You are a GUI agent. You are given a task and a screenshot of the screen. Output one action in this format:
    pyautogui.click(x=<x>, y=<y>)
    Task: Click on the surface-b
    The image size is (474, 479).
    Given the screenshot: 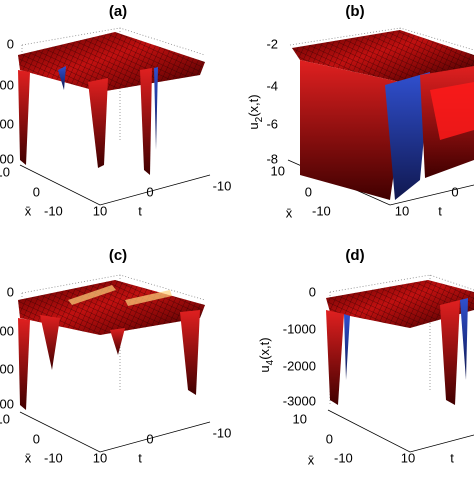 What is the action you would take?
    pyautogui.click(x=380, y=116)
    